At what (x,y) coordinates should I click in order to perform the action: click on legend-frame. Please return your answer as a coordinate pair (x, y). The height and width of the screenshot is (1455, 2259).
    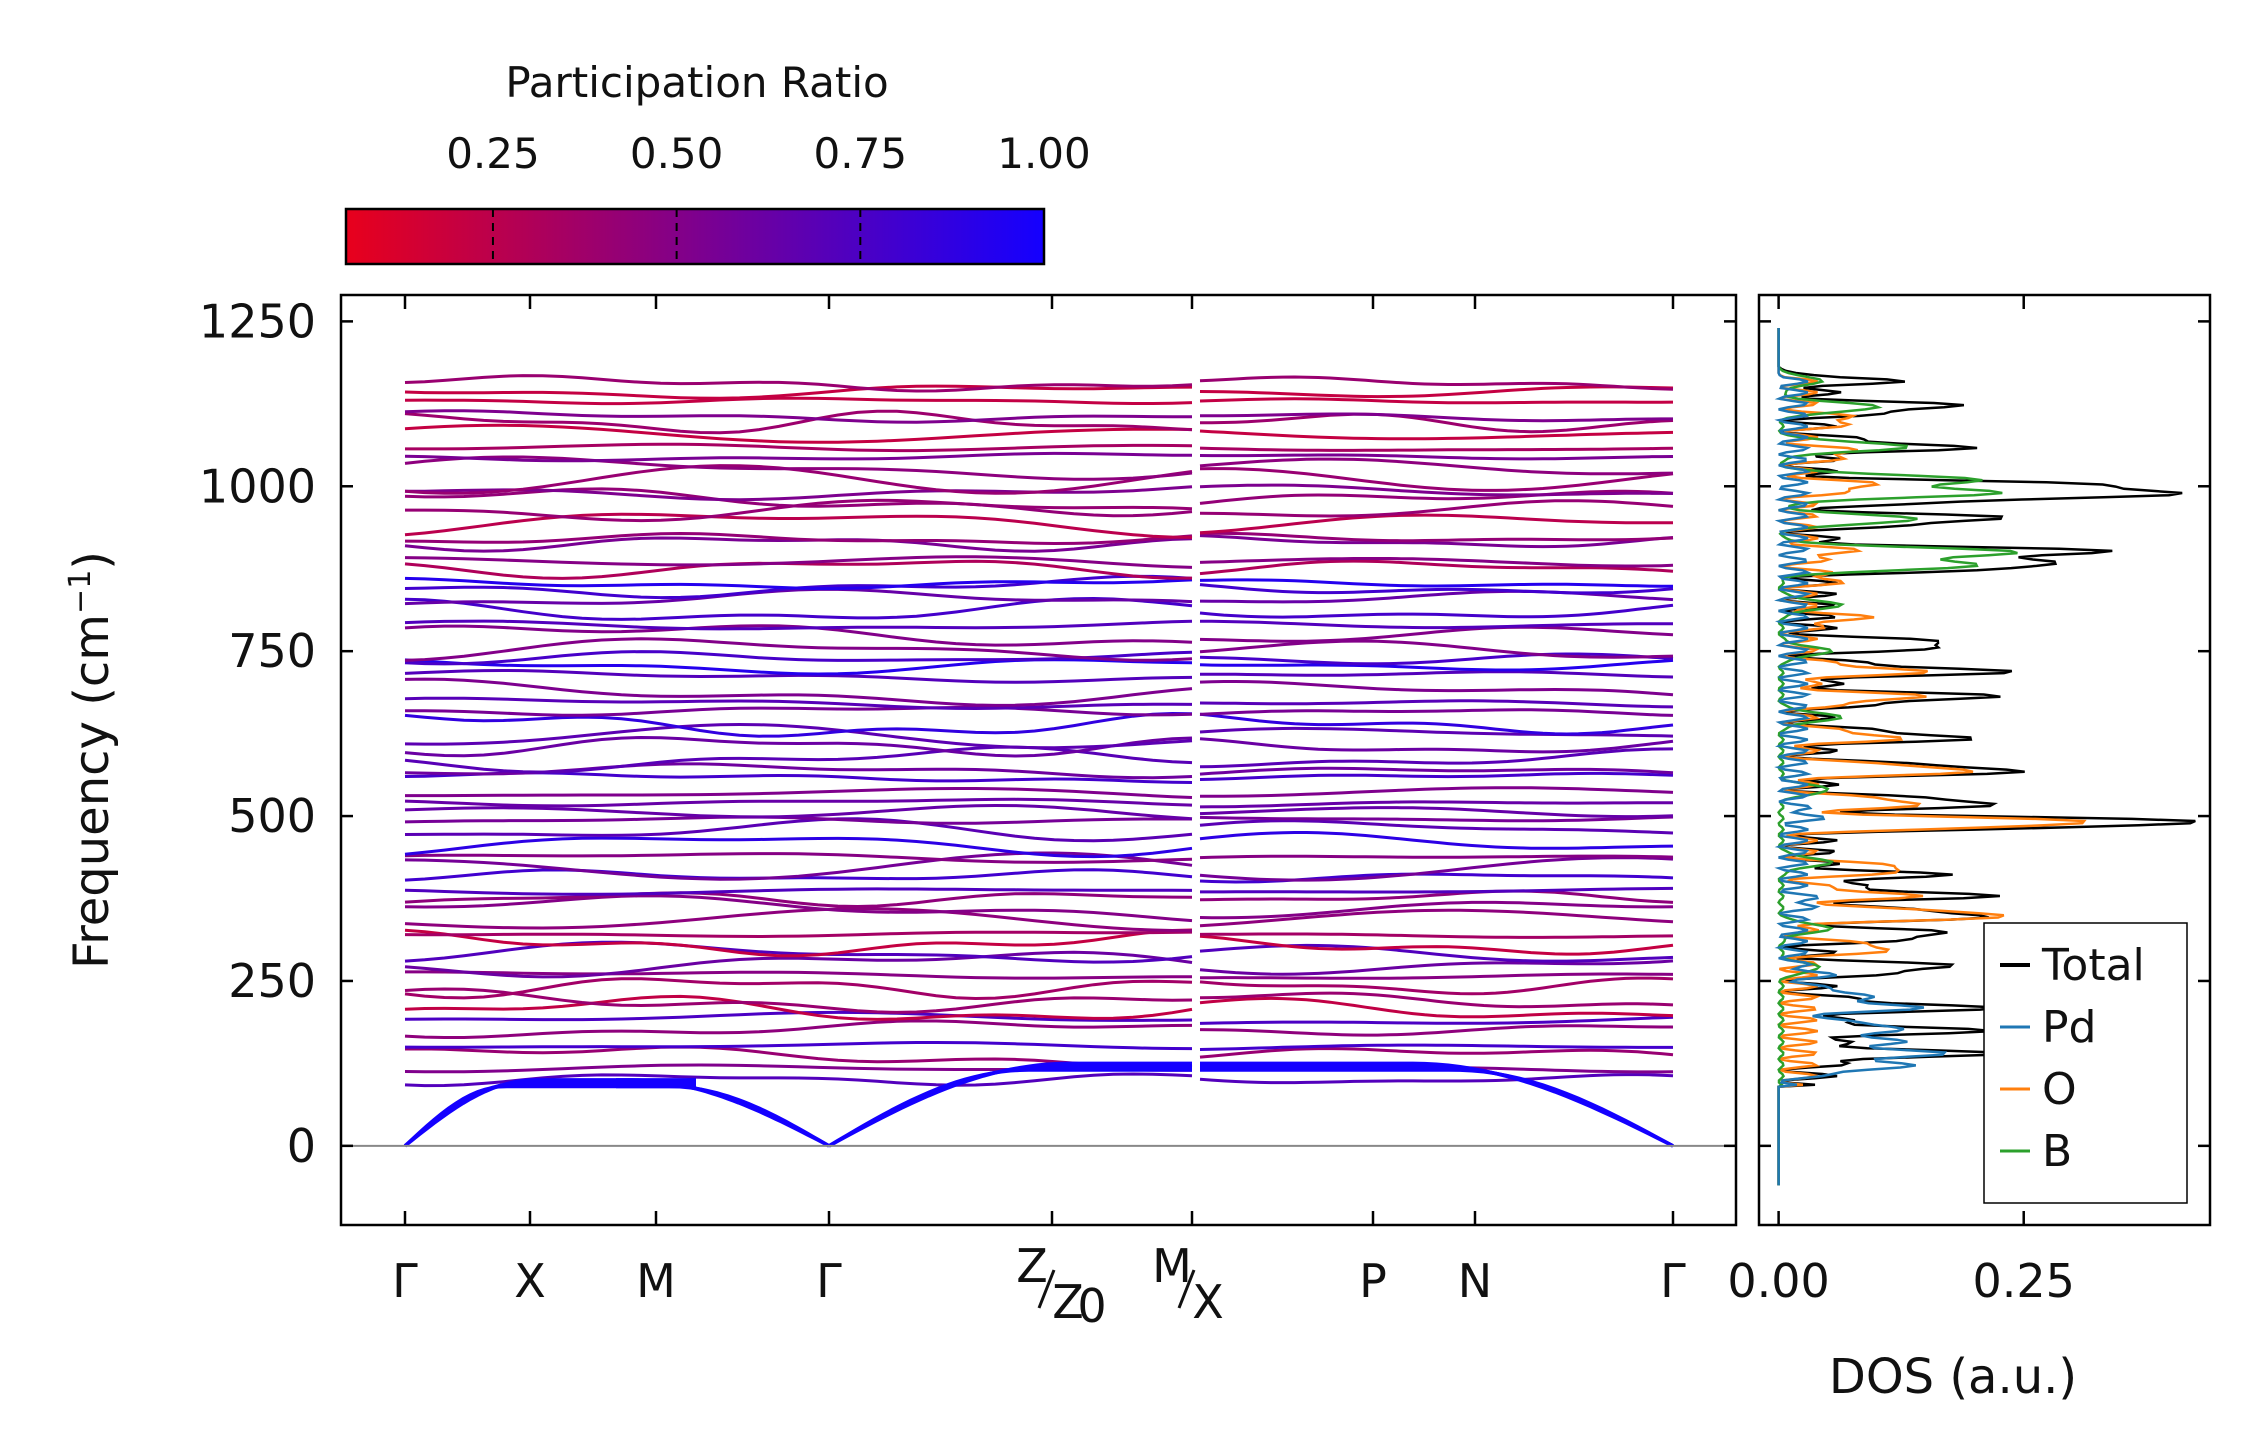
    Looking at the image, I should click on (2085, 1063).